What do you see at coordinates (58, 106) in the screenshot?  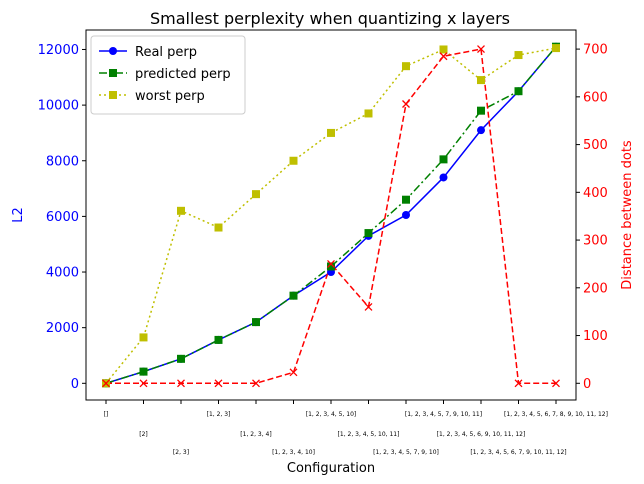 I see `left-tick-label: 10000` at bounding box center [58, 106].